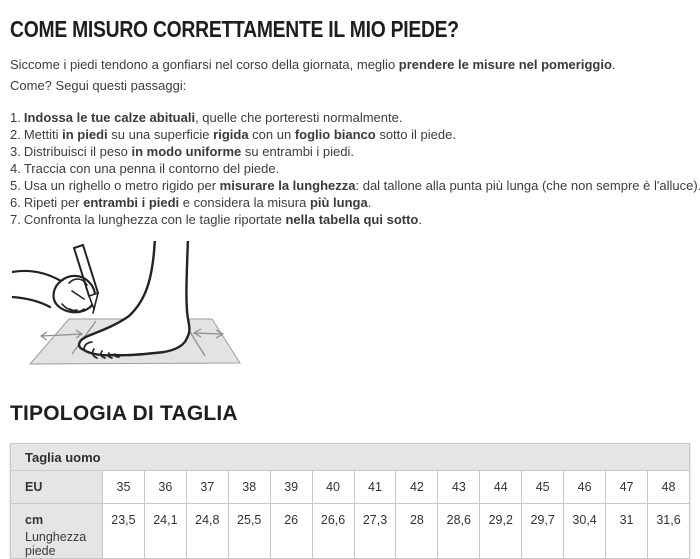  What do you see at coordinates (165, 531) in the screenshot?
I see `cm-value-cell: 24,1` at bounding box center [165, 531].